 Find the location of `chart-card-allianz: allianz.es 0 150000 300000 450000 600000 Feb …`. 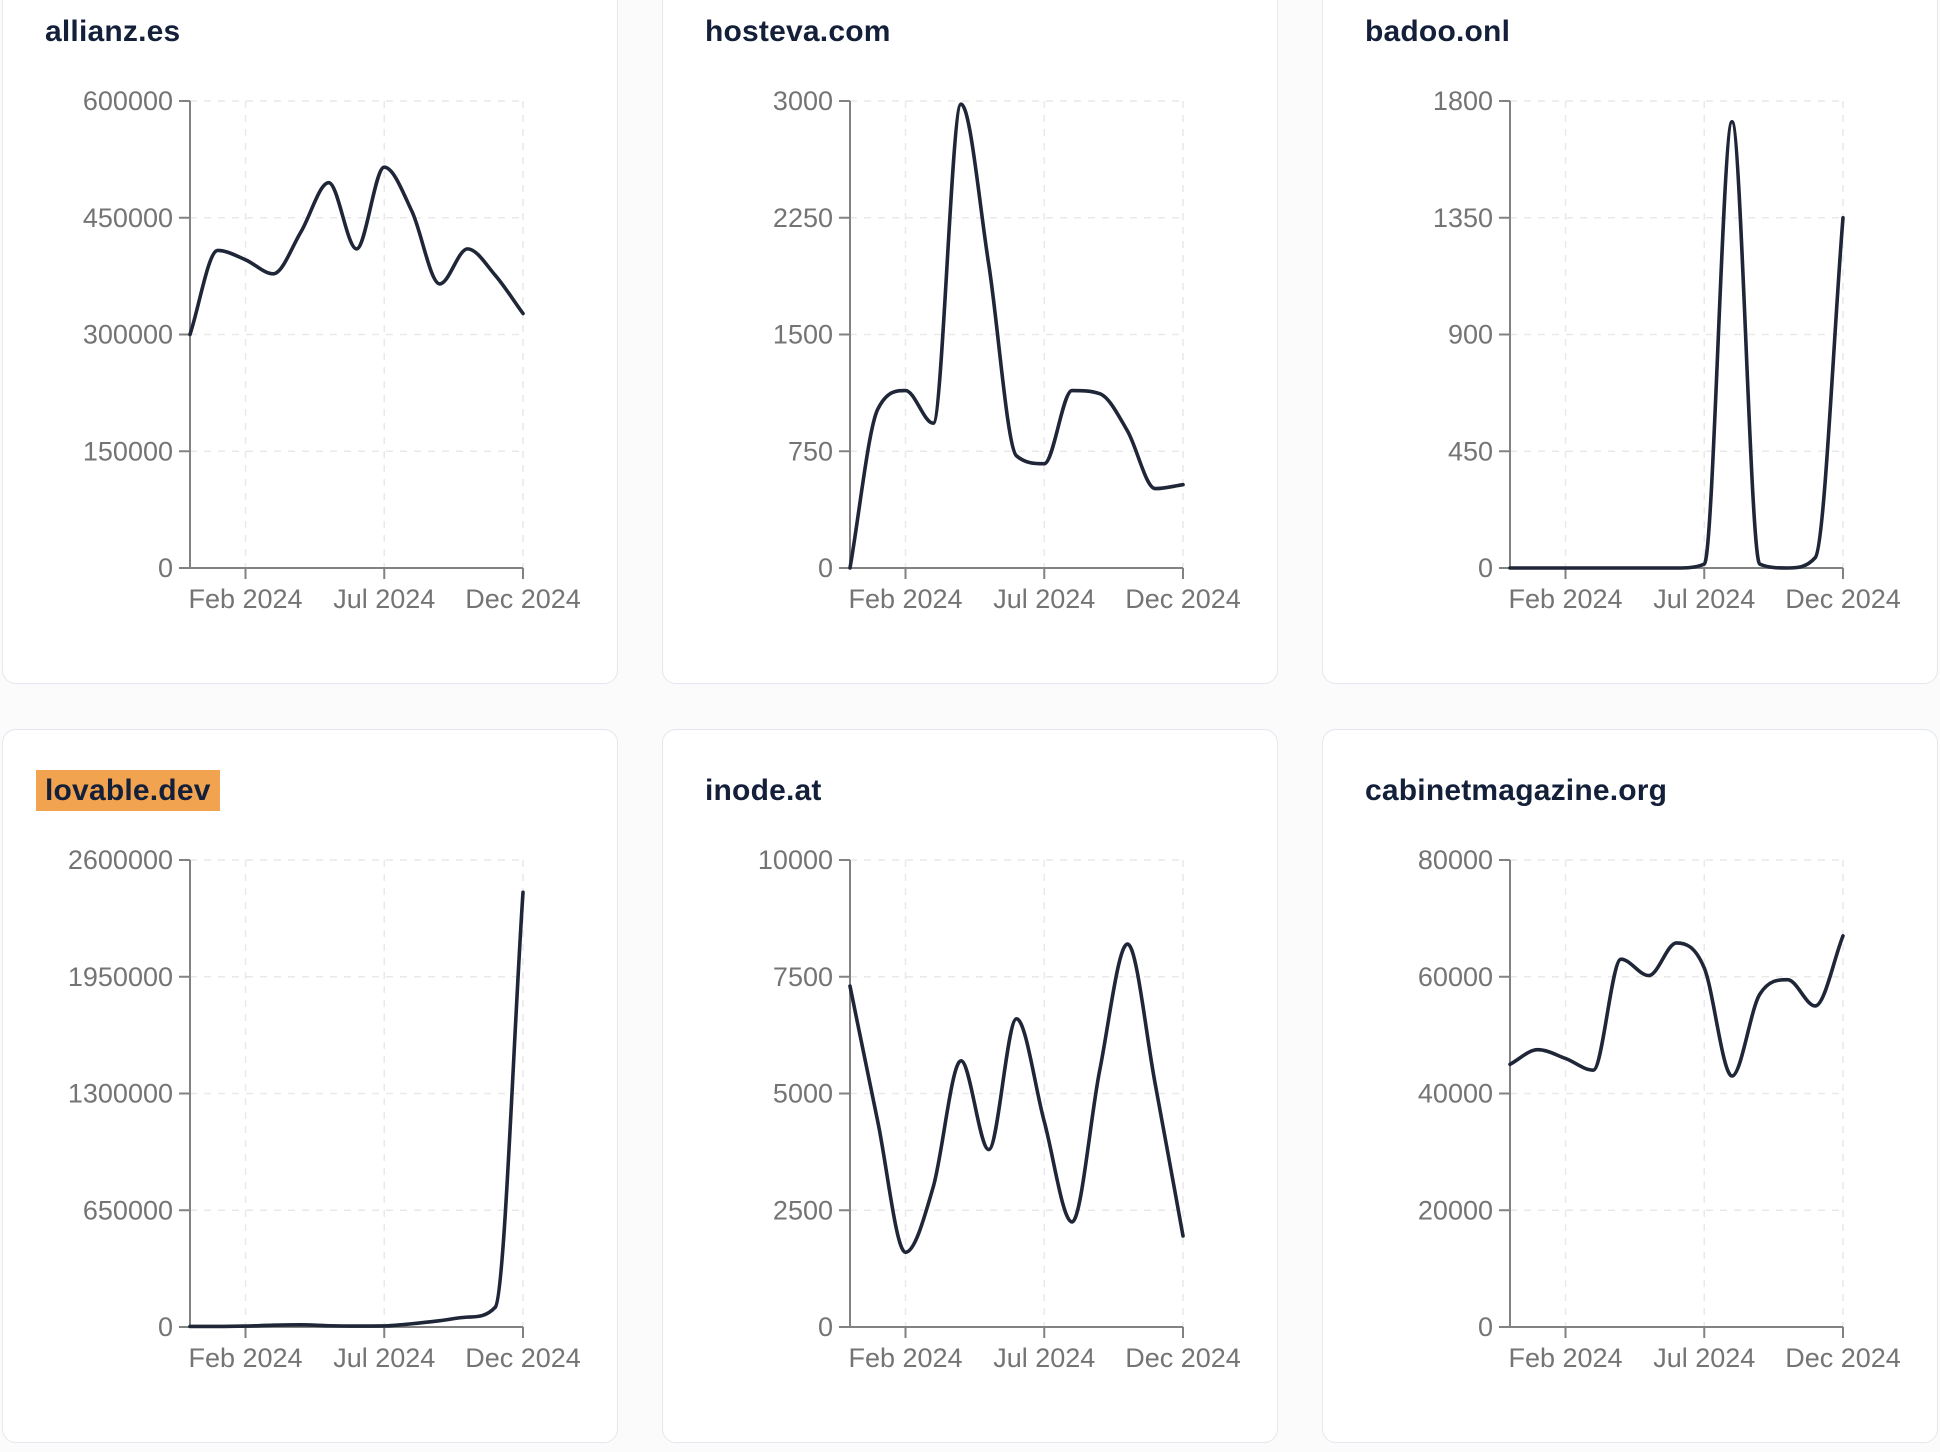

chart-card-allianz: allianz.es 0 150000 300000 450000 600000 Feb … is located at coordinates (310, 342).